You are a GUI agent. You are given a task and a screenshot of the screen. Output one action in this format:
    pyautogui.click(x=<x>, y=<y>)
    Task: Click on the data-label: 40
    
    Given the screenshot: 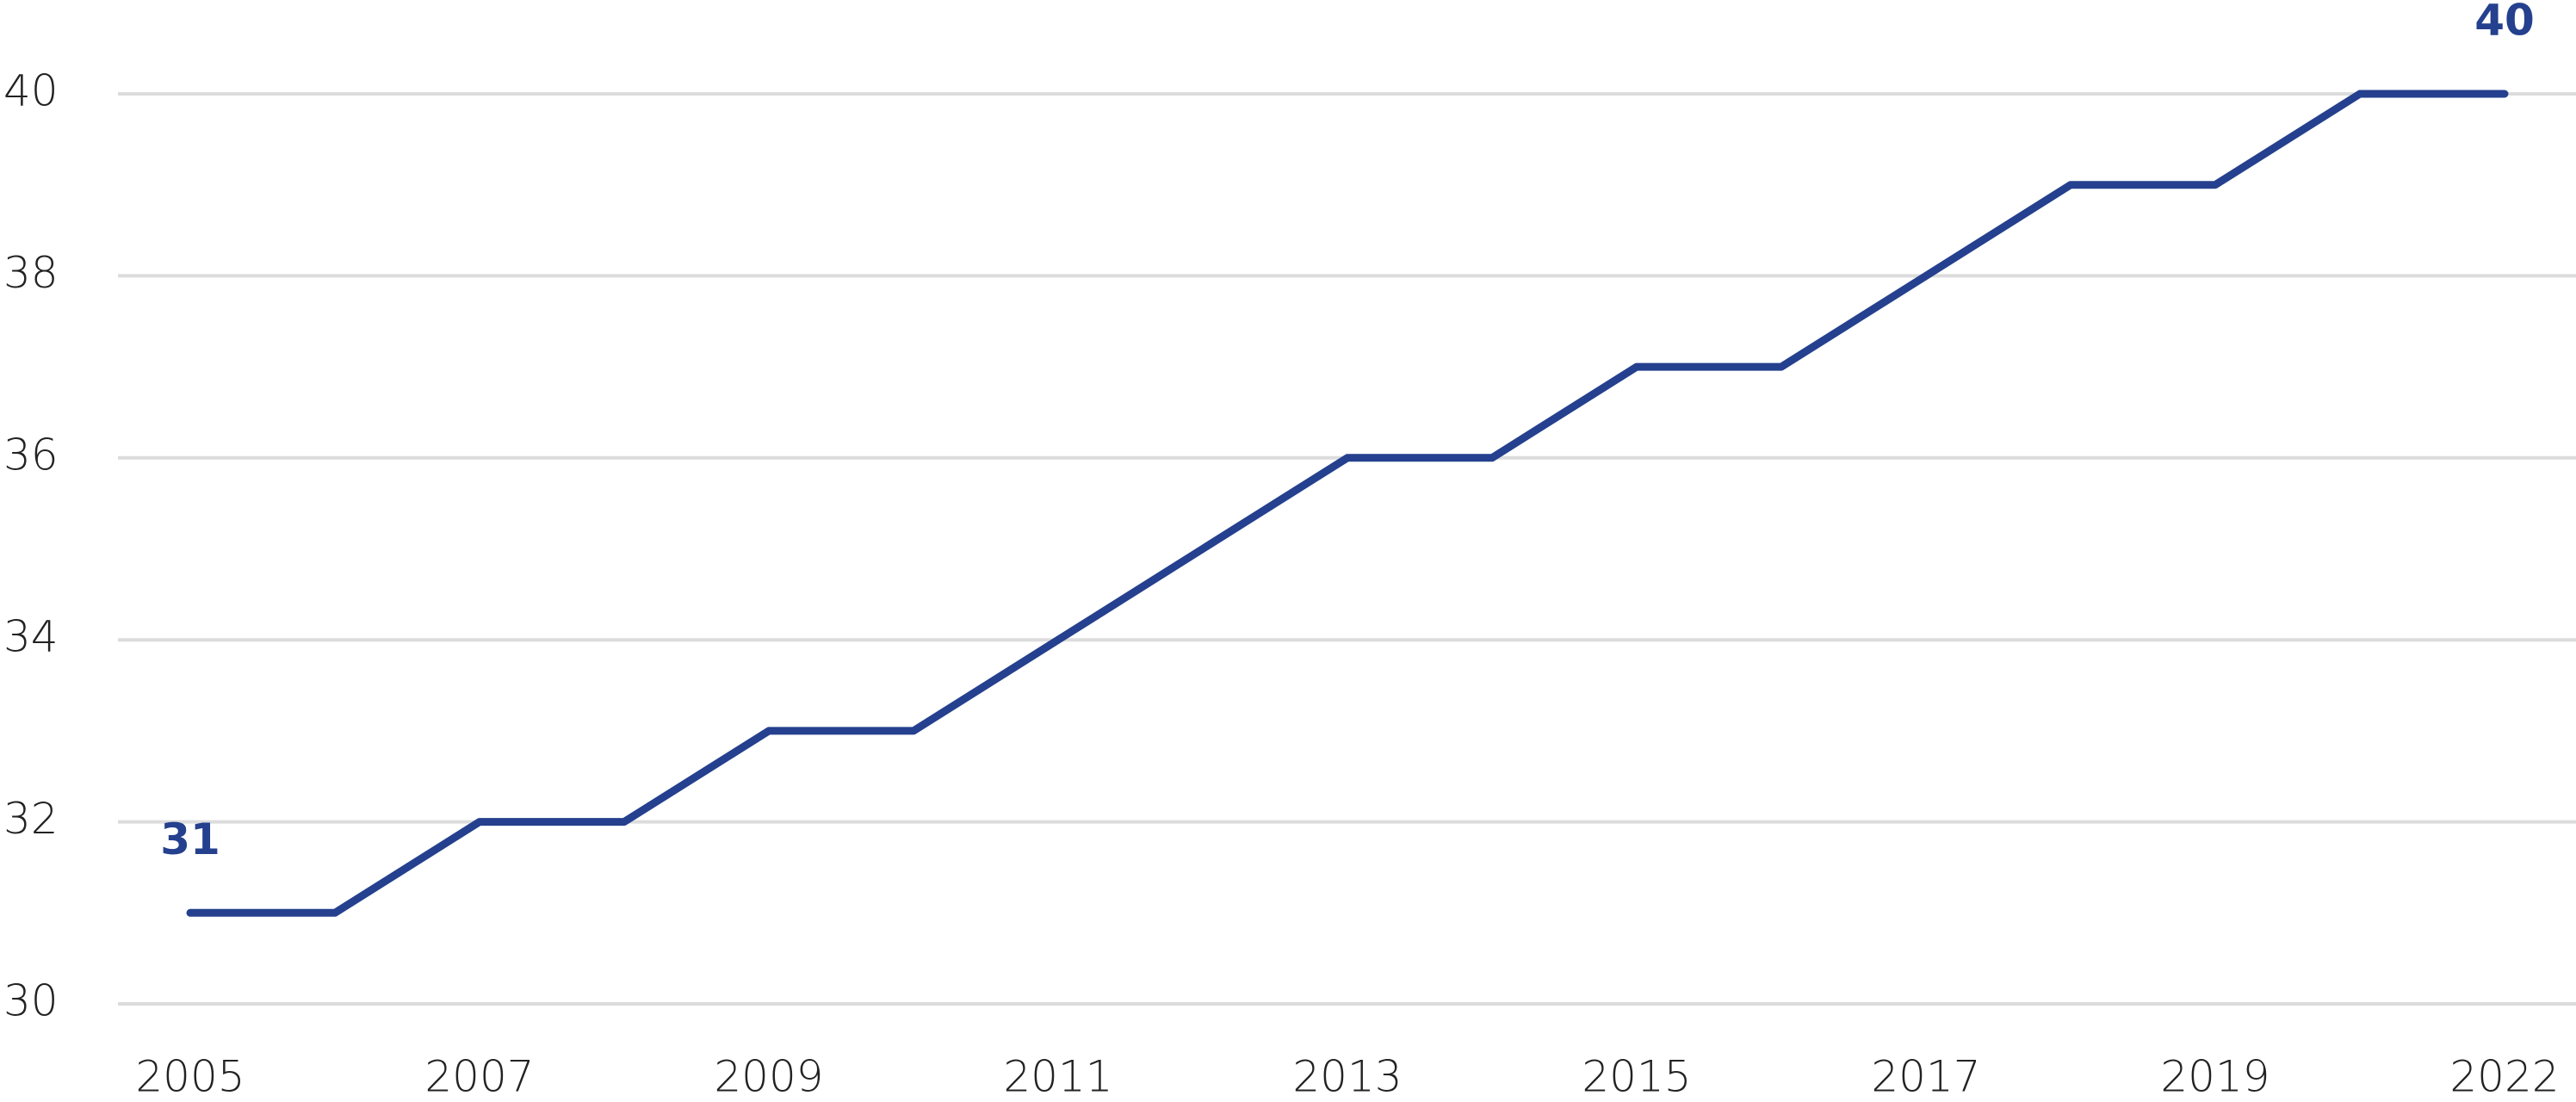 What is the action you would take?
    pyautogui.click(x=2505, y=23)
    